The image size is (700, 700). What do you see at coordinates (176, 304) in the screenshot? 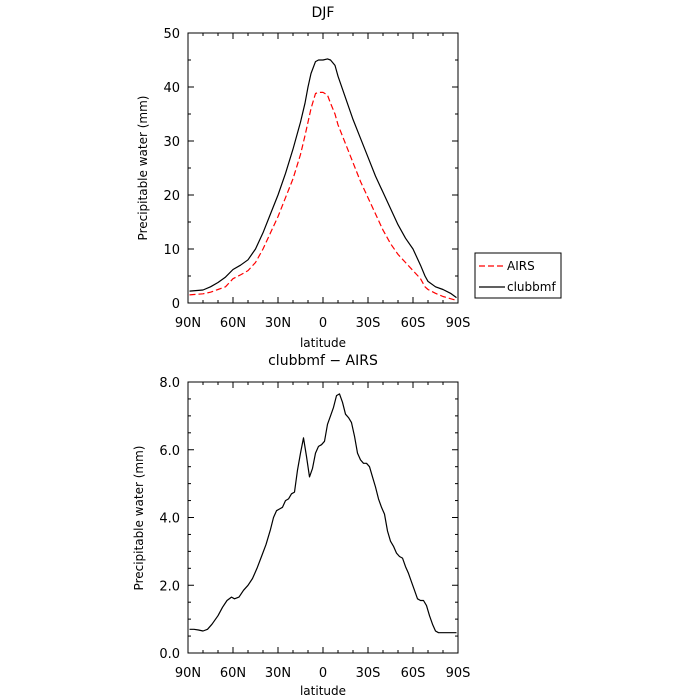
I see `y-tick-label: 0` at bounding box center [176, 304].